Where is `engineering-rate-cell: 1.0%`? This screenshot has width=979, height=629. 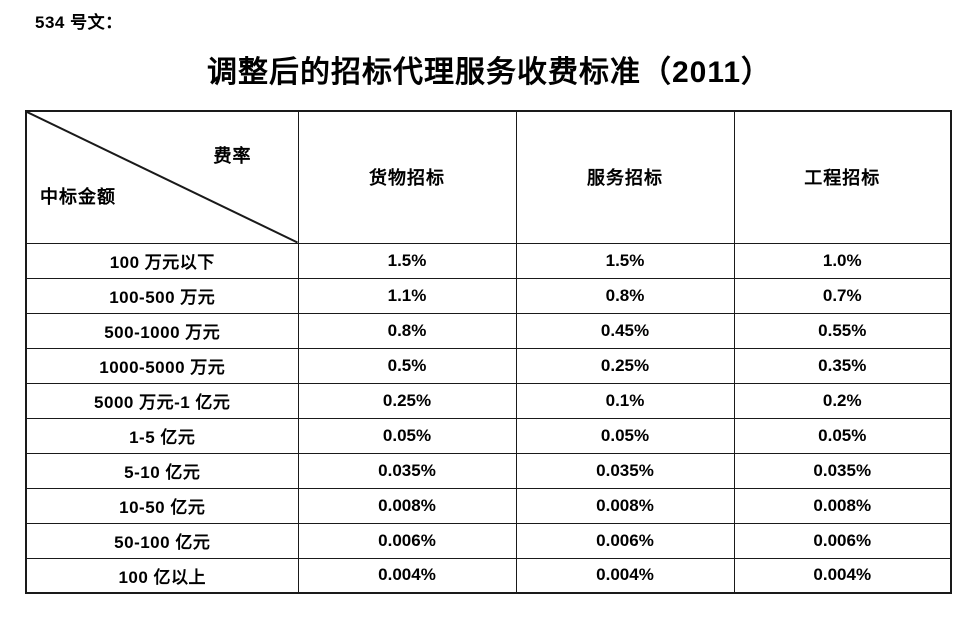 engineering-rate-cell: 1.0% is located at coordinates (842, 260).